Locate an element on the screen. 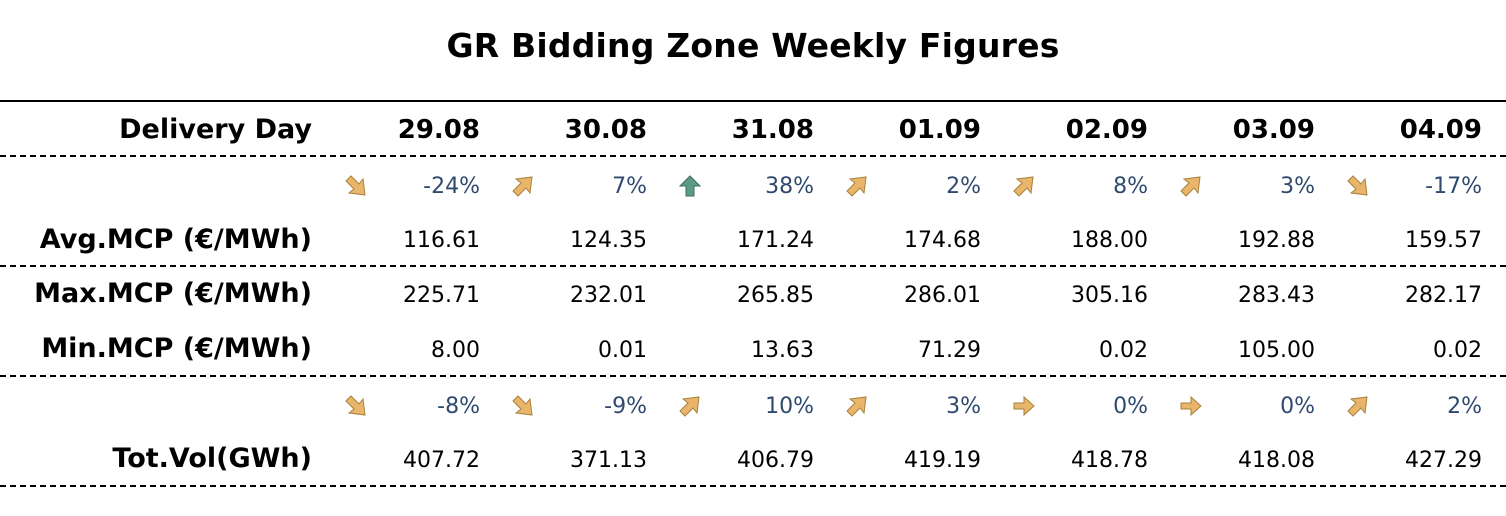 Image resolution: width=1506 pixels, height=516 pixels. table-top-border is located at coordinates (753, 101).